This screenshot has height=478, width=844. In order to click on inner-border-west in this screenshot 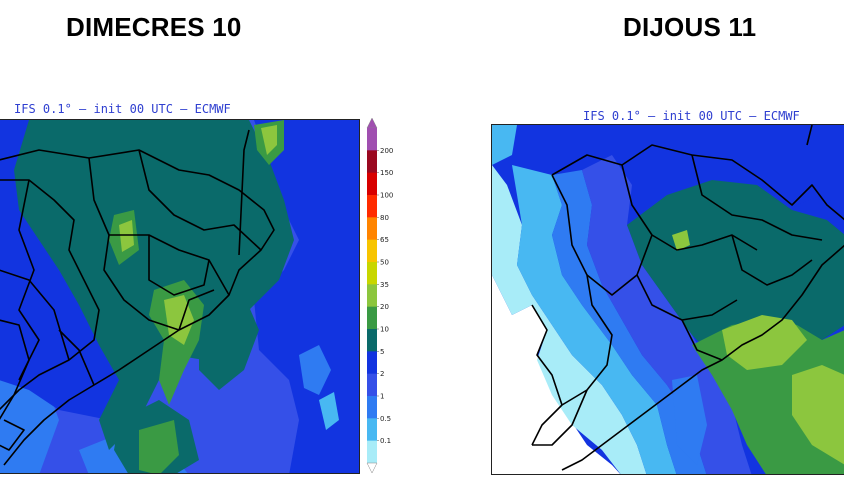, I will do `click(50, 295)`.